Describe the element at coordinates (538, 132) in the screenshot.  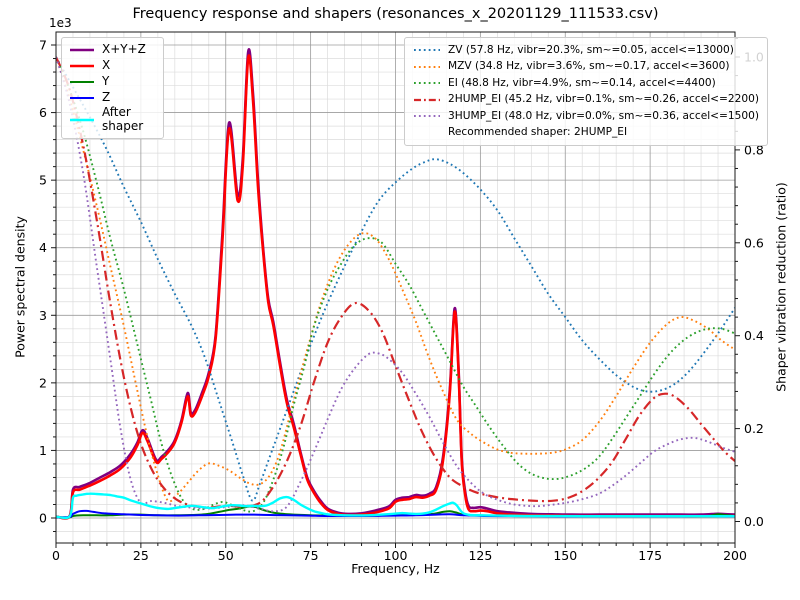
I see `legend-label: Recommended shaper: 2HUMP_EI` at that location.